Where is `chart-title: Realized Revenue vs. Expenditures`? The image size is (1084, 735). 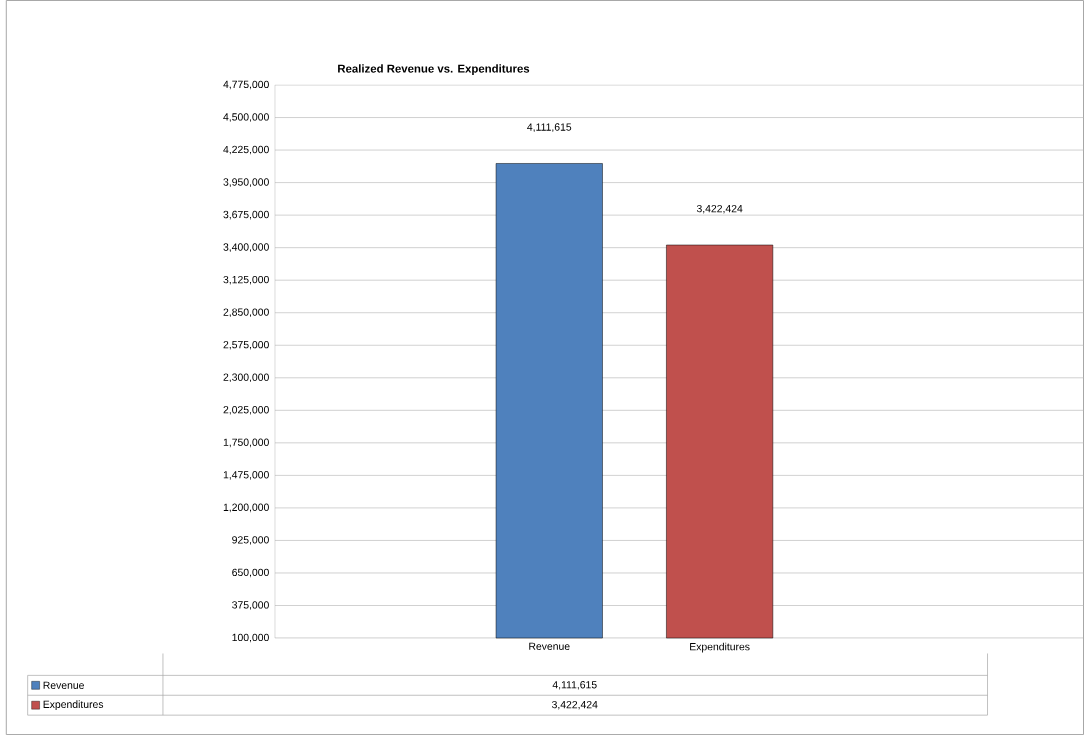 chart-title: Realized Revenue vs. Expenditures is located at coordinates (434, 69).